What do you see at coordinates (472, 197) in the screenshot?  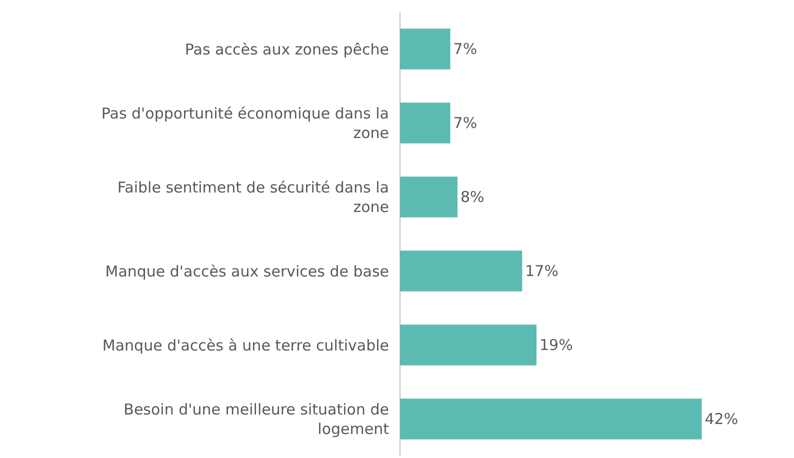 I see `data-label: 8%` at bounding box center [472, 197].